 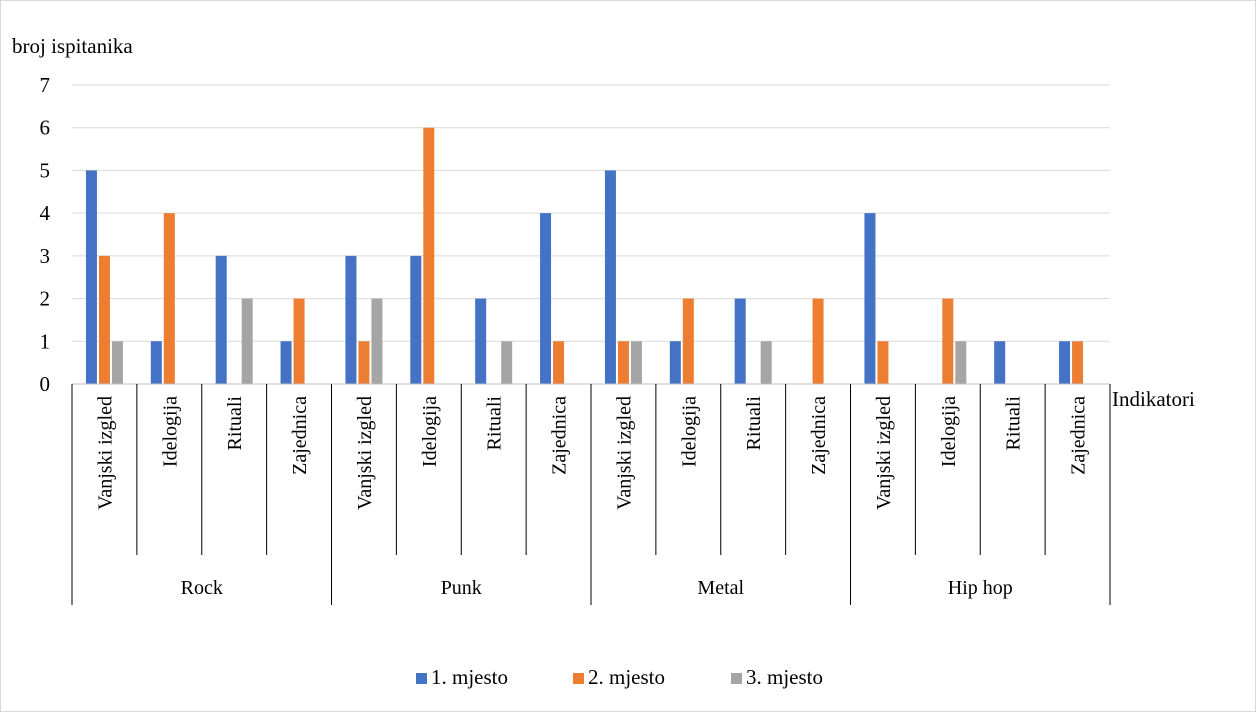 I want to click on y-tick-label: 2, so click(x=45, y=299).